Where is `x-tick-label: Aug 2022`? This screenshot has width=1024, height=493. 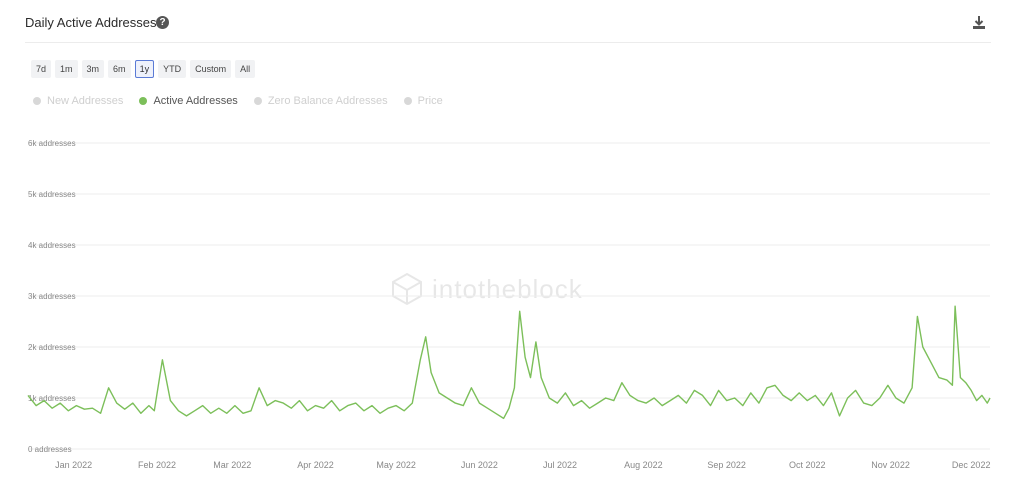 x-tick-label: Aug 2022 is located at coordinates (643, 465).